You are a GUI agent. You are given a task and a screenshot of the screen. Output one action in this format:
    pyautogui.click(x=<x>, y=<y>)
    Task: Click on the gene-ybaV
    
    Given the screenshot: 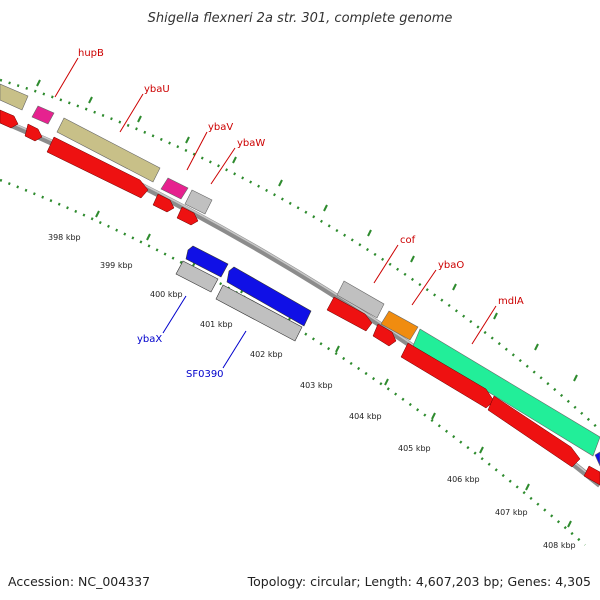 What is the action you would take?
    pyautogui.click(x=174, y=188)
    